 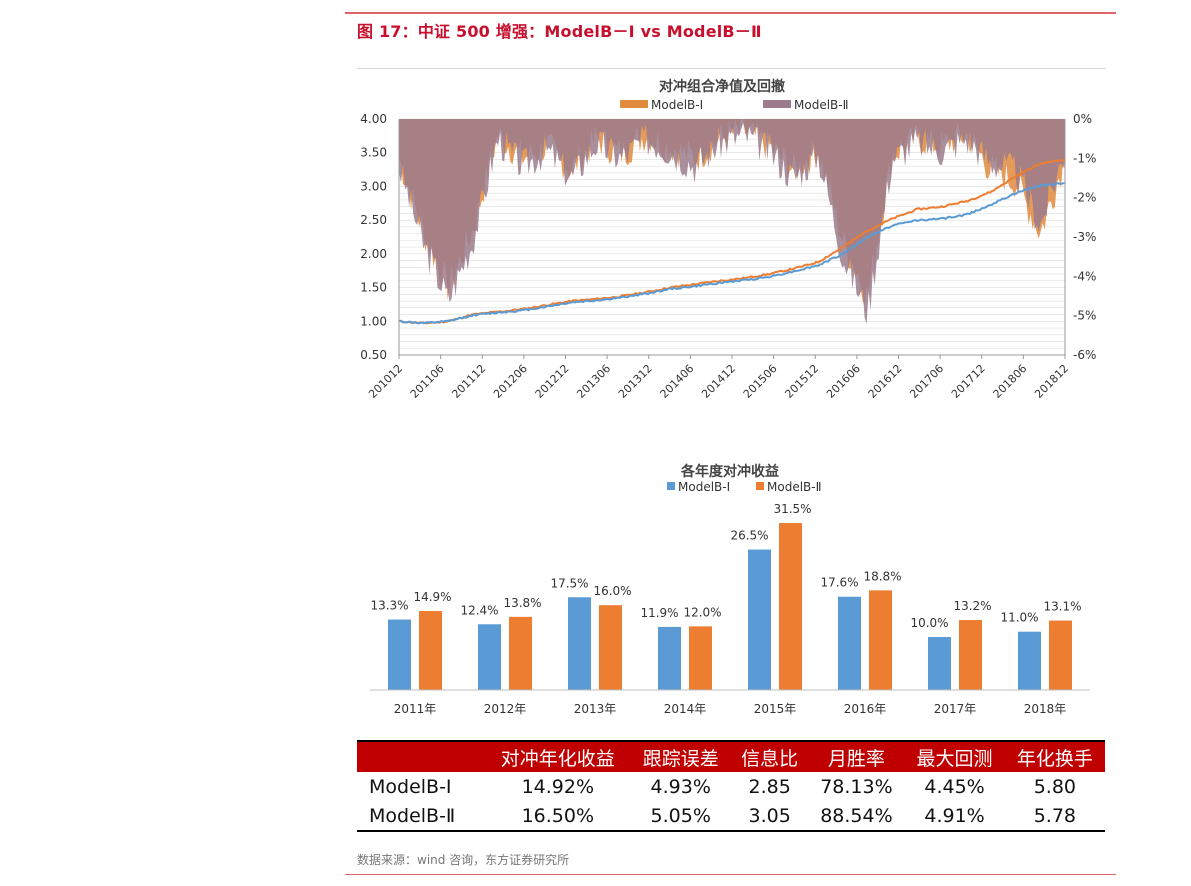 What do you see at coordinates (569, 583) in the screenshot?
I see `bar-data-label: 17.5%` at bounding box center [569, 583].